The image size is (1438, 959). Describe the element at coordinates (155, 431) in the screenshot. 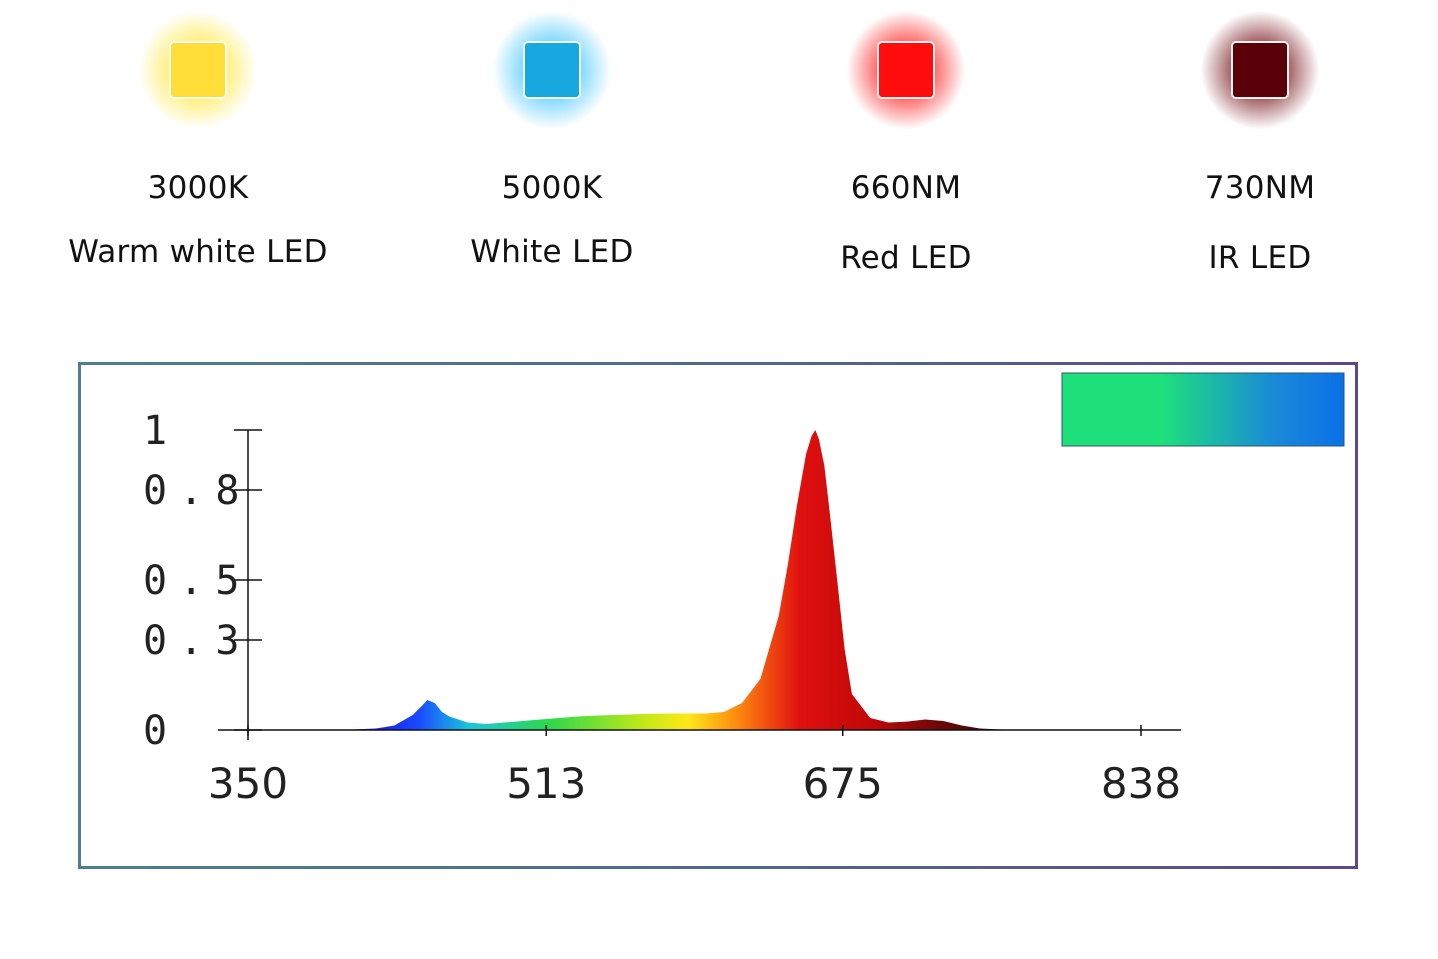

I see `y-tick-label: 1` at that location.